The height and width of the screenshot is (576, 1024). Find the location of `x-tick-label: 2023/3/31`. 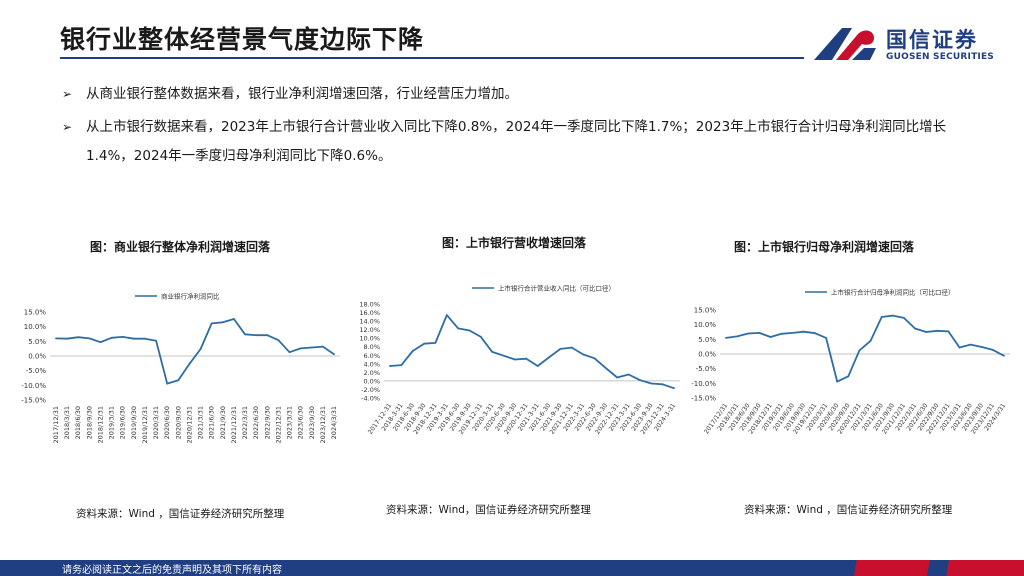

x-tick-label: 2023/3/31 is located at coordinates (290, 422).